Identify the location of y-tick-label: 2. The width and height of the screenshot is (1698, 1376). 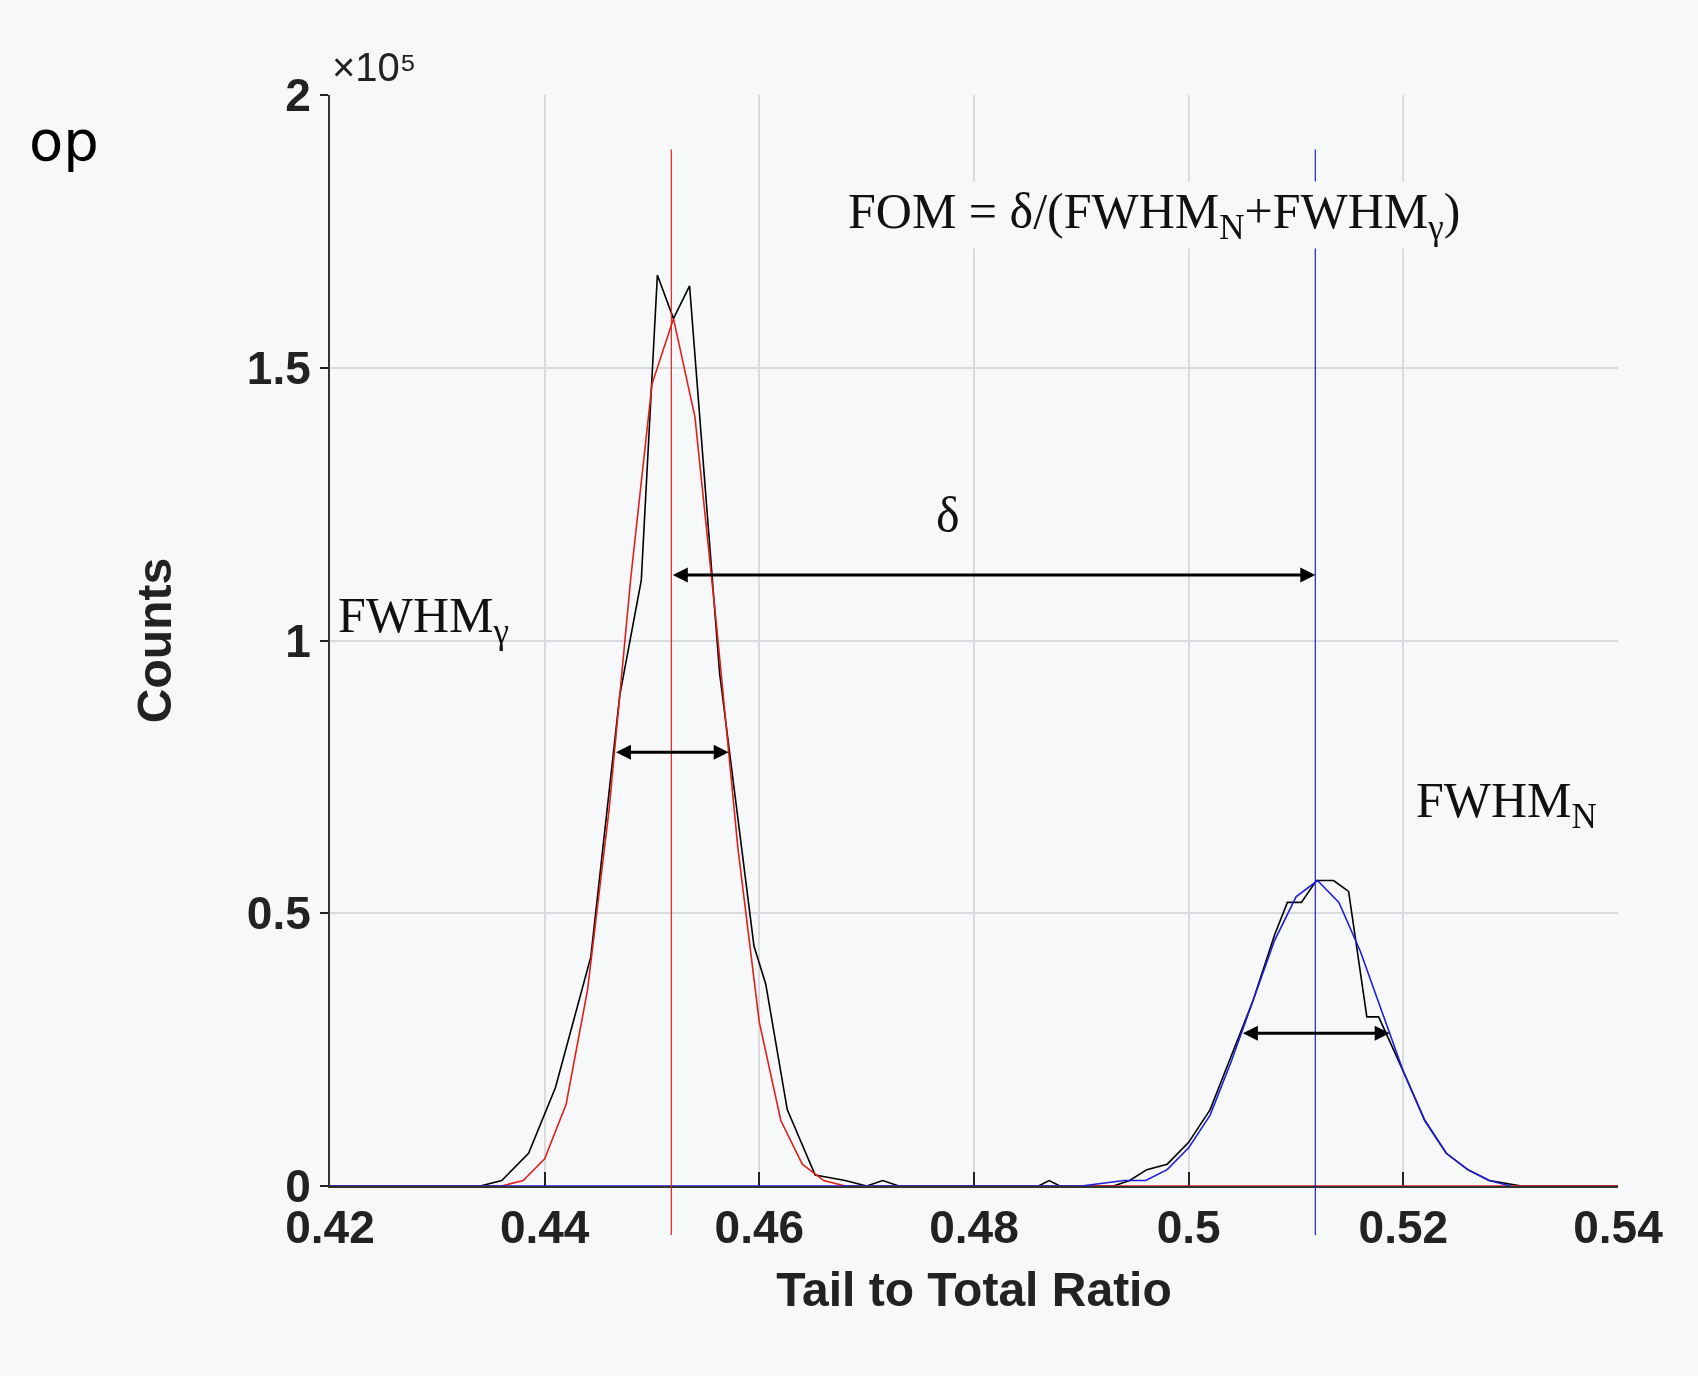
(298, 95).